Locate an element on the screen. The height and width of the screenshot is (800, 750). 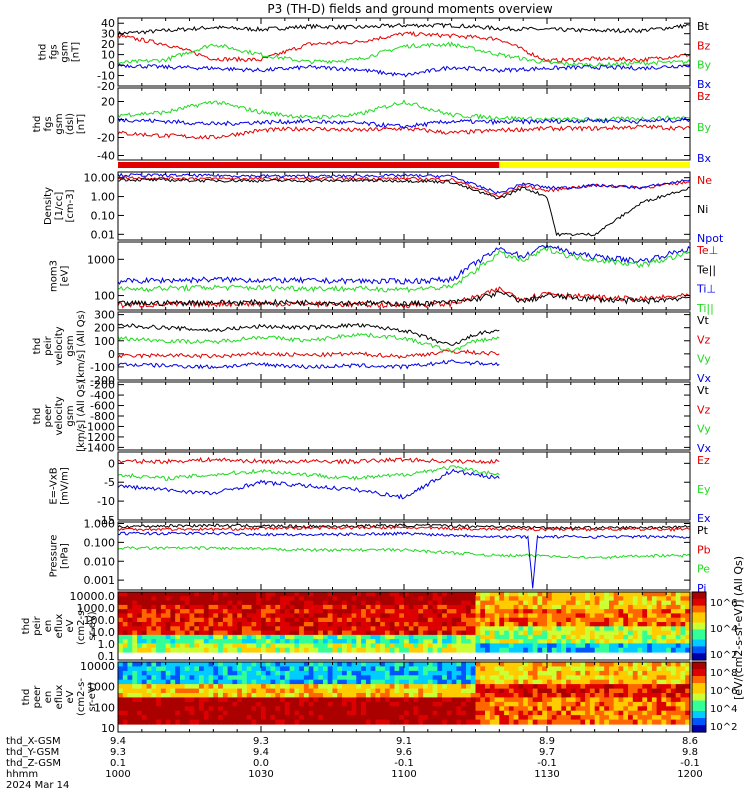
colorbar-swatch is located at coordinates (699, 702).